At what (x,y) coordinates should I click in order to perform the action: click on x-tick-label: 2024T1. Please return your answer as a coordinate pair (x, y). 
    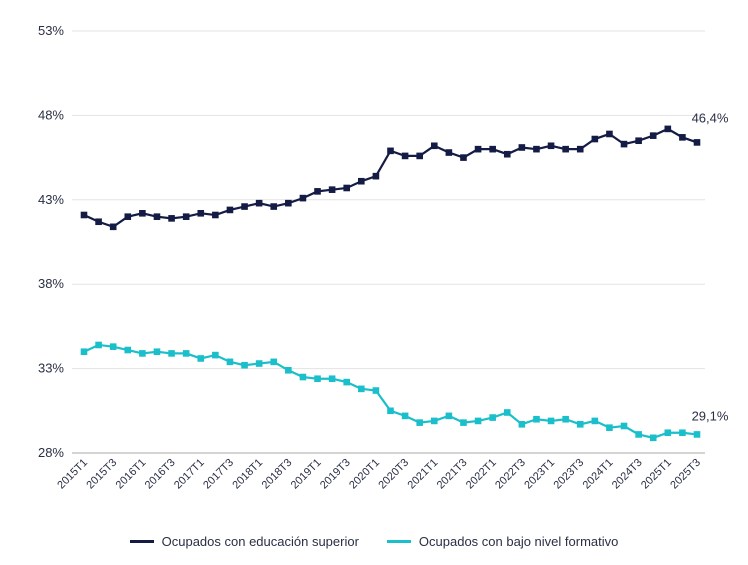
    Looking at the image, I should click on (598, 474).